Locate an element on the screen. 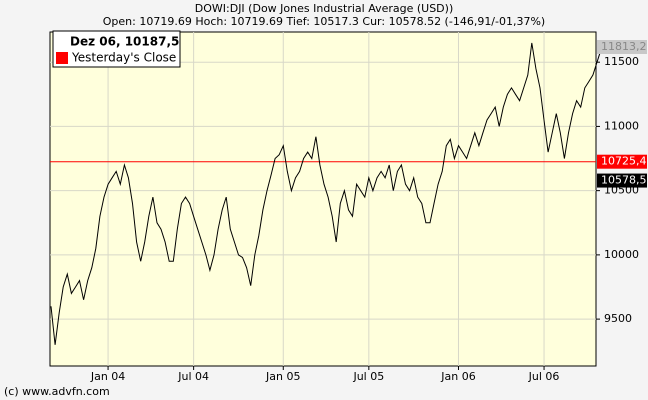 The image size is (648, 400). price-tag-label: 10725,4 is located at coordinates (624, 161).